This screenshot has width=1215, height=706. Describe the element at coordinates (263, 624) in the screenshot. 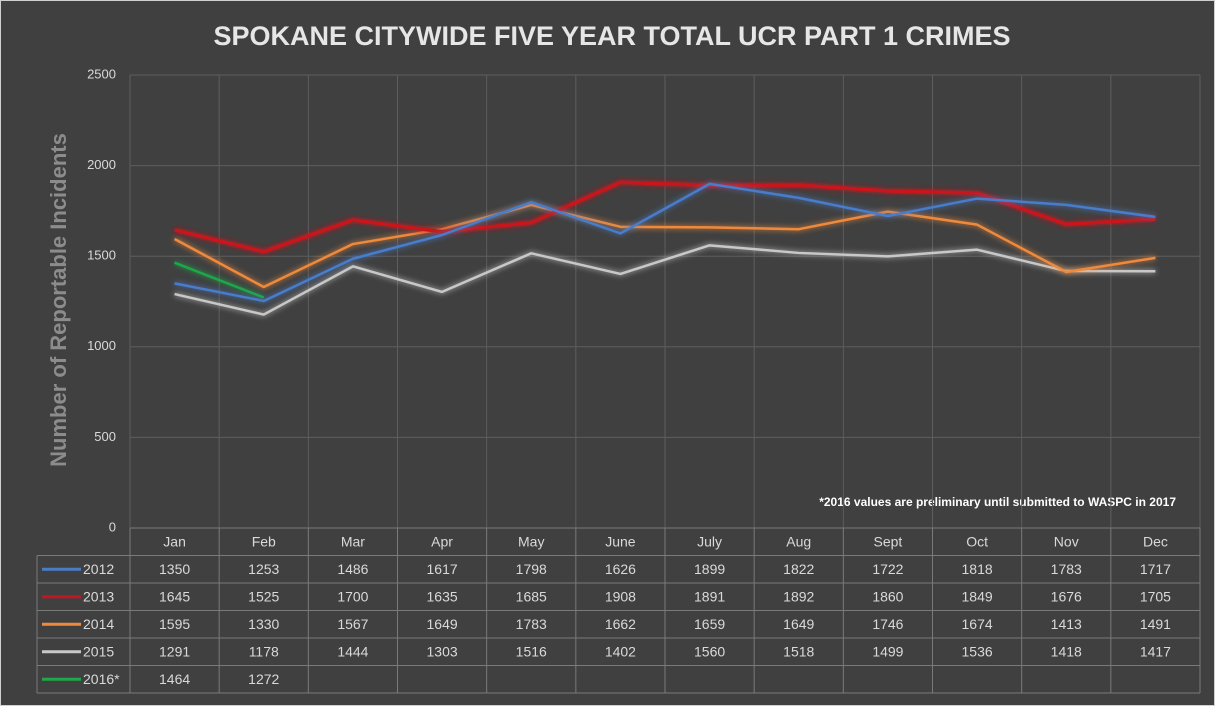

I see `table-value: 1330` at that location.